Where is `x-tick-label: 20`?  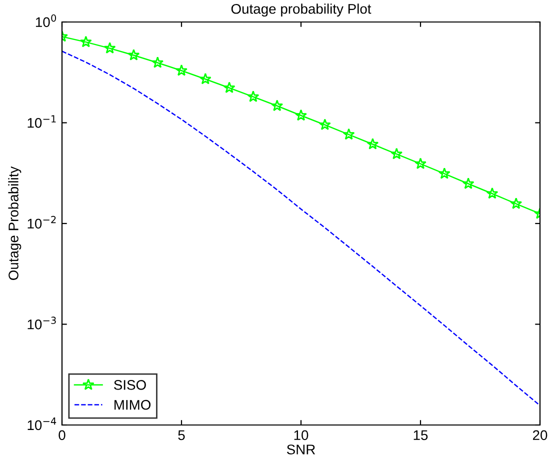
x-tick-label: 20 is located at coordinates (540, 435).